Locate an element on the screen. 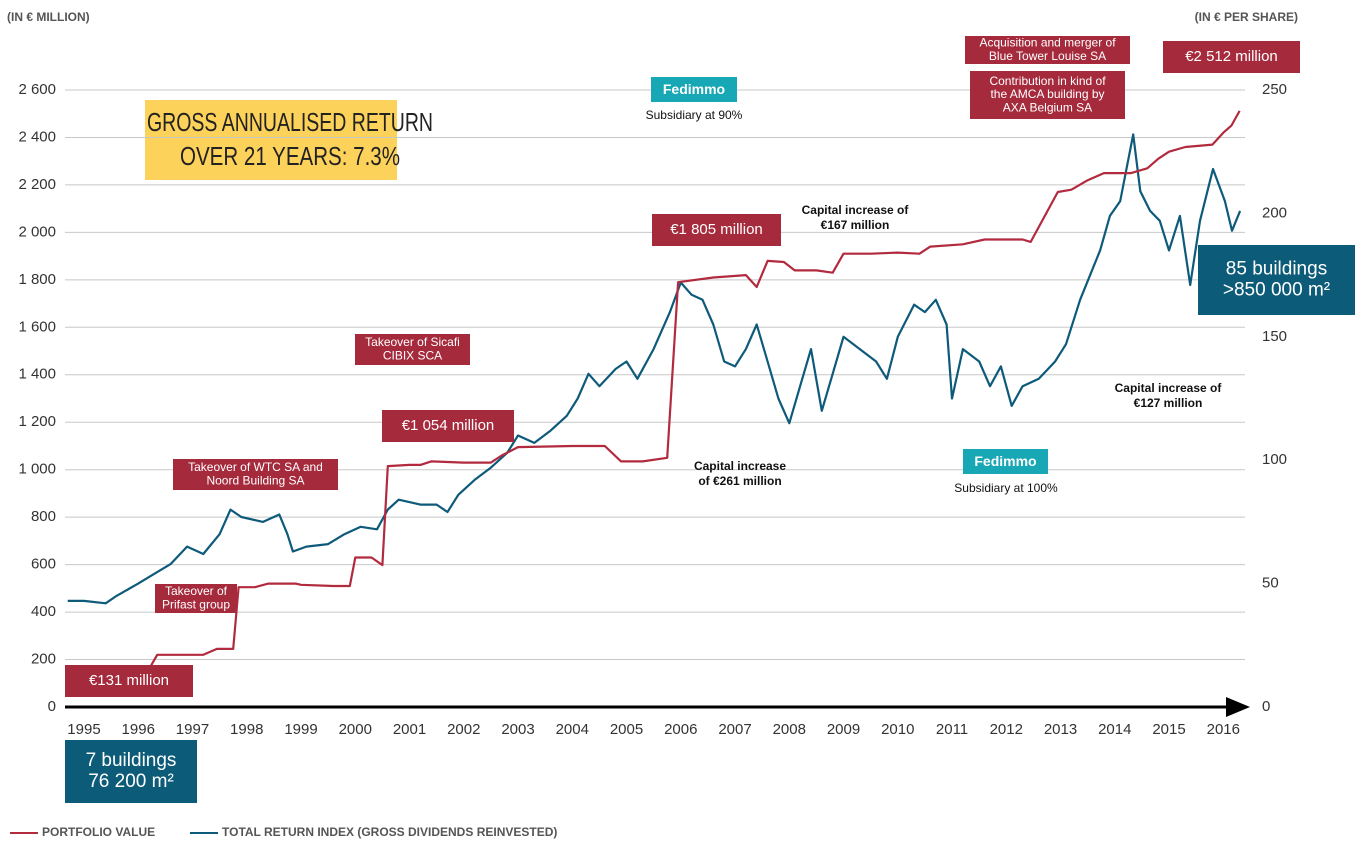  y2-tick-label: 150 is located at coordinates (1274, 336).